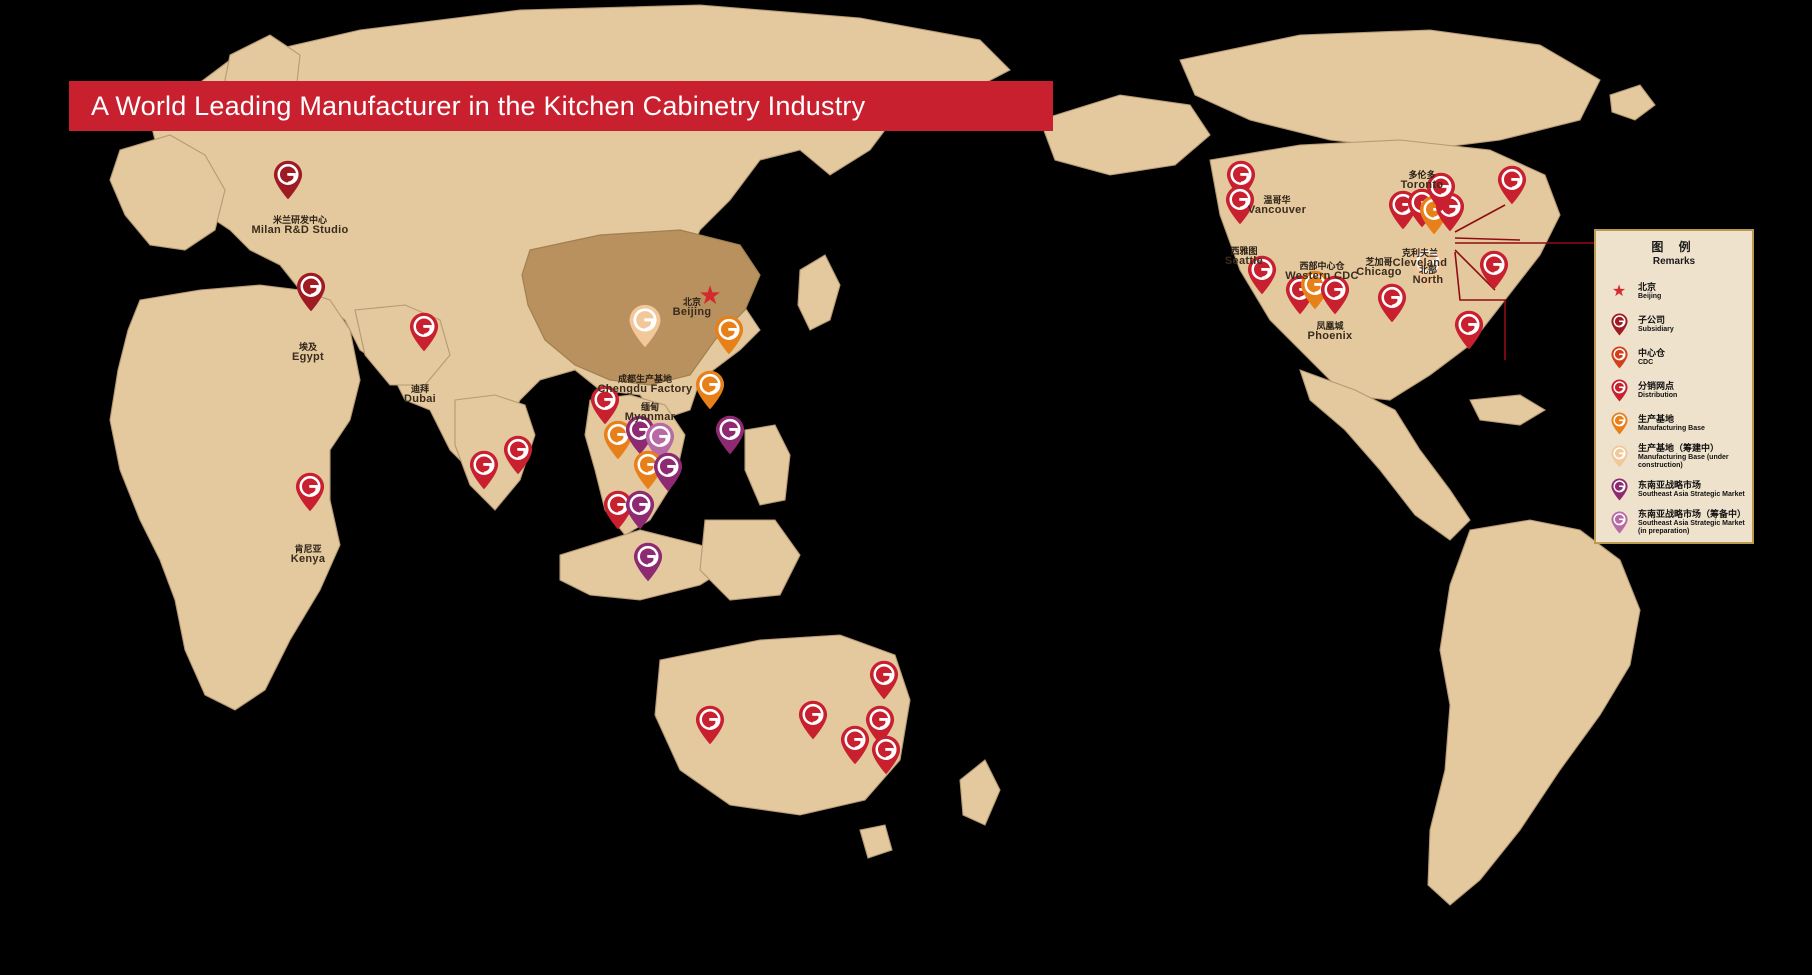 The width and height of the screenshot is (1812, 975). What do you see at coordinates (310, 492) in the screenshot?
I see `pin-kenya` at bounding box center [310, 492].